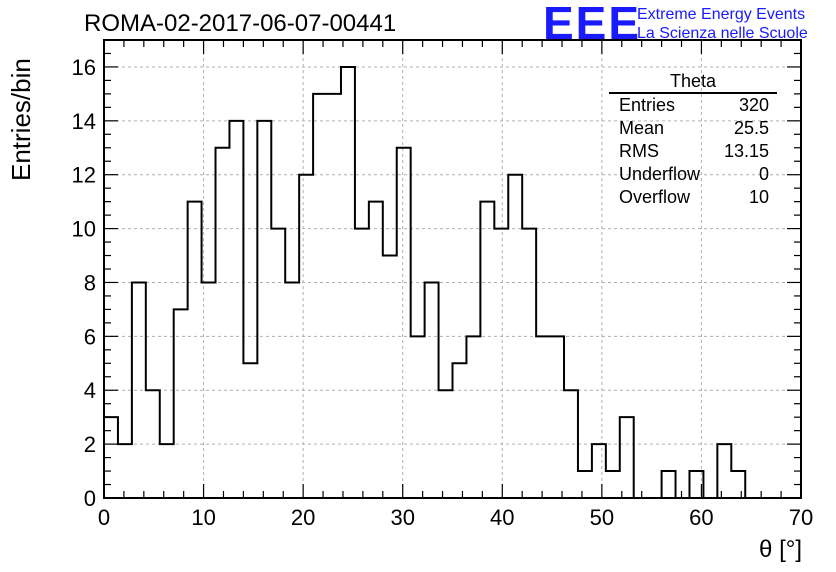 The image size is (836, 572). I want to click on y-tick-label: 4, so click(90, 390).